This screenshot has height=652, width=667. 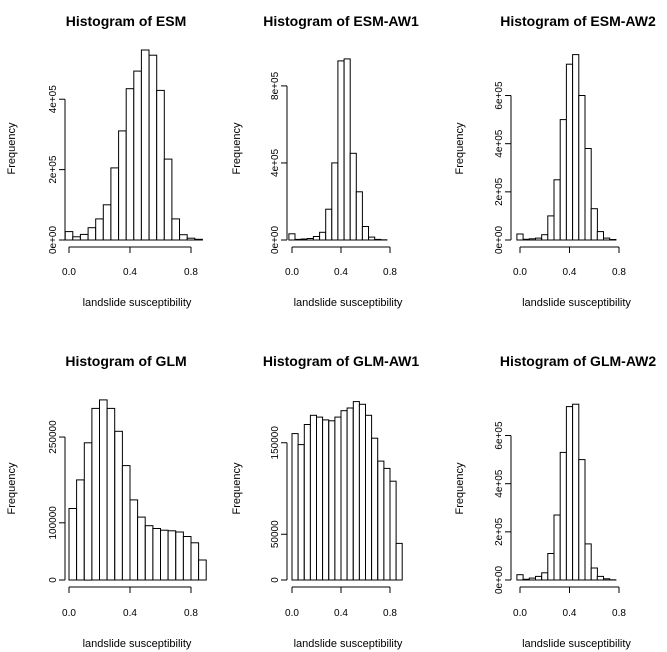 What do you see at coordinates (275, 534) in the screenshot?
I see `y-tick-label: 50000` at bounding box center [275, 534].